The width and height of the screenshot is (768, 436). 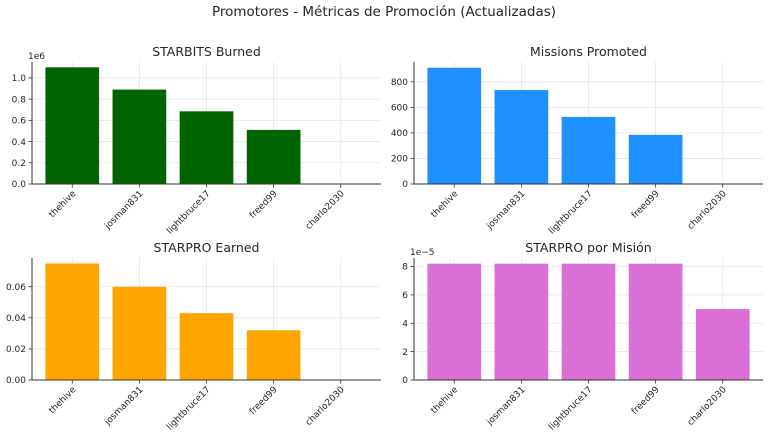 I want to click on chart-title: Missions Promoted, so click(x=588, y=51).